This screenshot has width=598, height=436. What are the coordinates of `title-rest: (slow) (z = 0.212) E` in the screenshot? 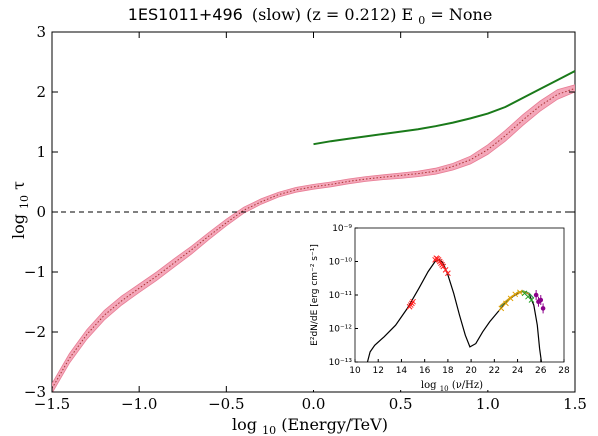 It's located at (332, 14).